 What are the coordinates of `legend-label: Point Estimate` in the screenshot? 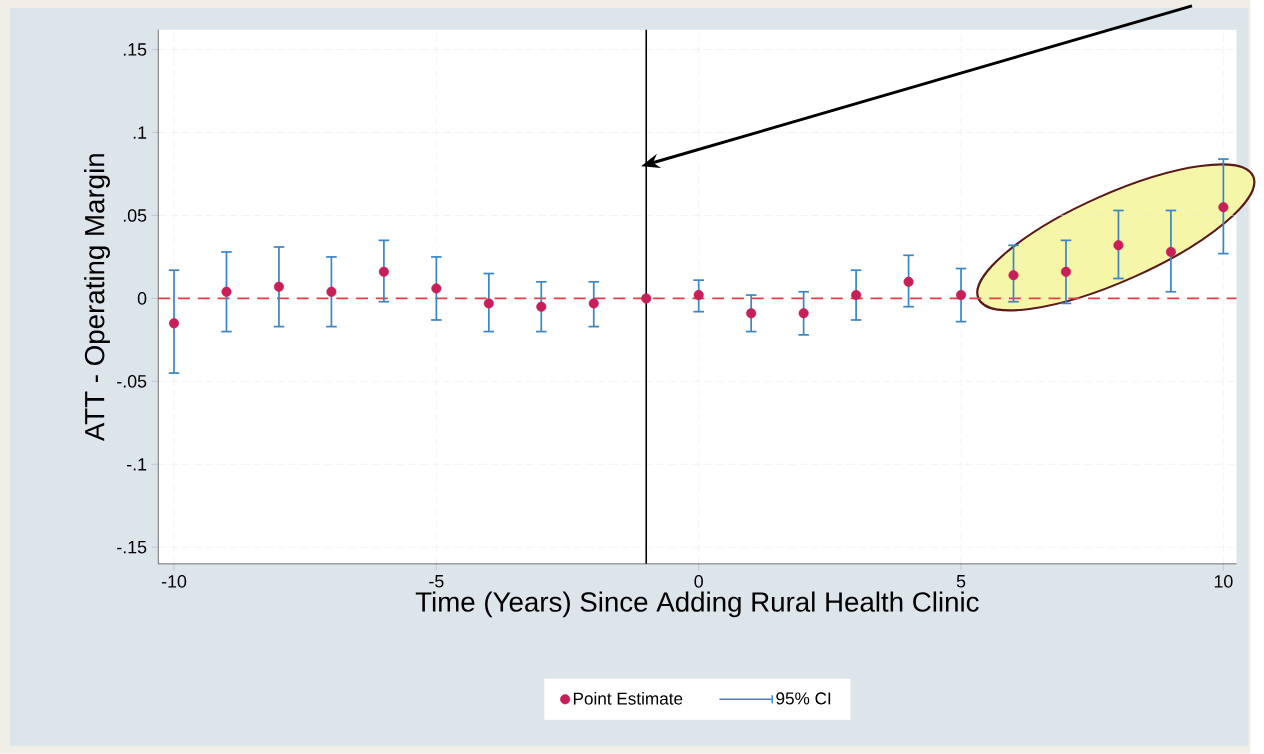 It's located at (628, 698).